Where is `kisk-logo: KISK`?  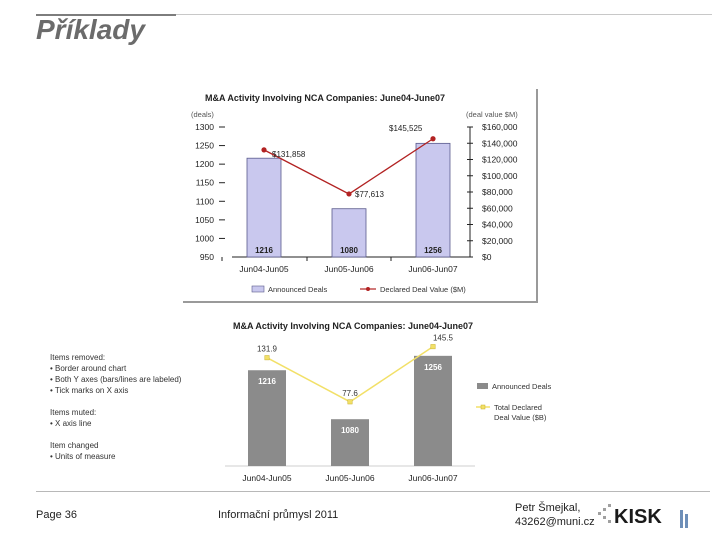 kisk-logo: KISK is located at coordinates (643, 516).